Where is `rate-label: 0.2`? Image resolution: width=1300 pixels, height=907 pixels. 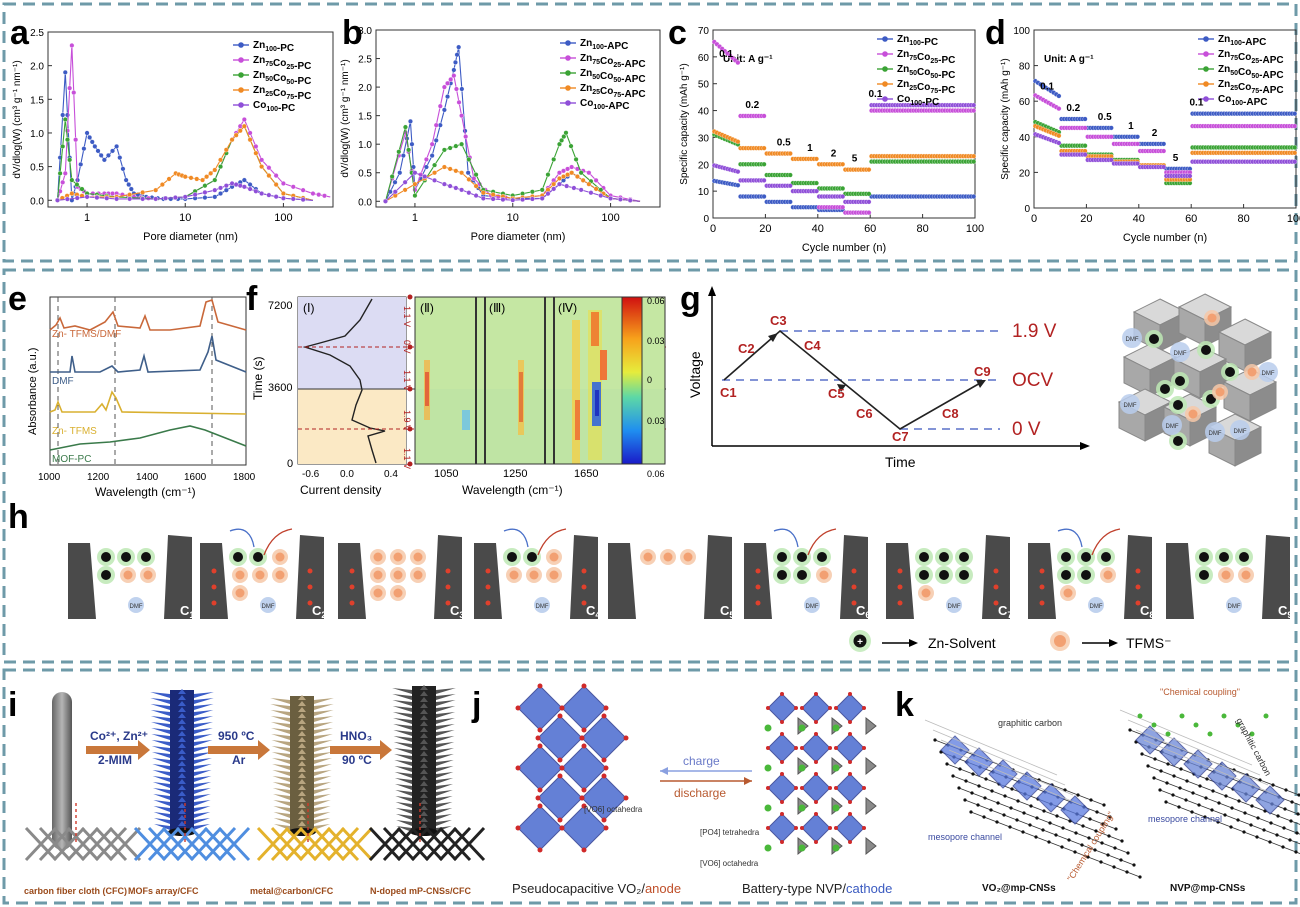 rate-label: 0.2 is located at coordinates (752, 105).